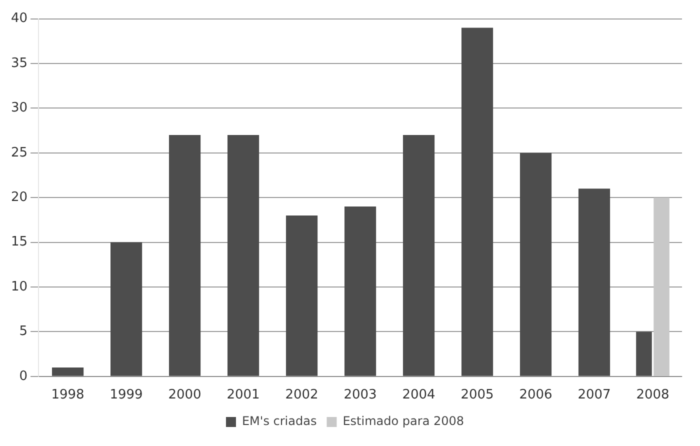 This screenshot has height=446, width=700. What do you see at coordinates (23, 332) in the screenshot?
I see `y-tick-label: 5` at bounding box center [23, 332].